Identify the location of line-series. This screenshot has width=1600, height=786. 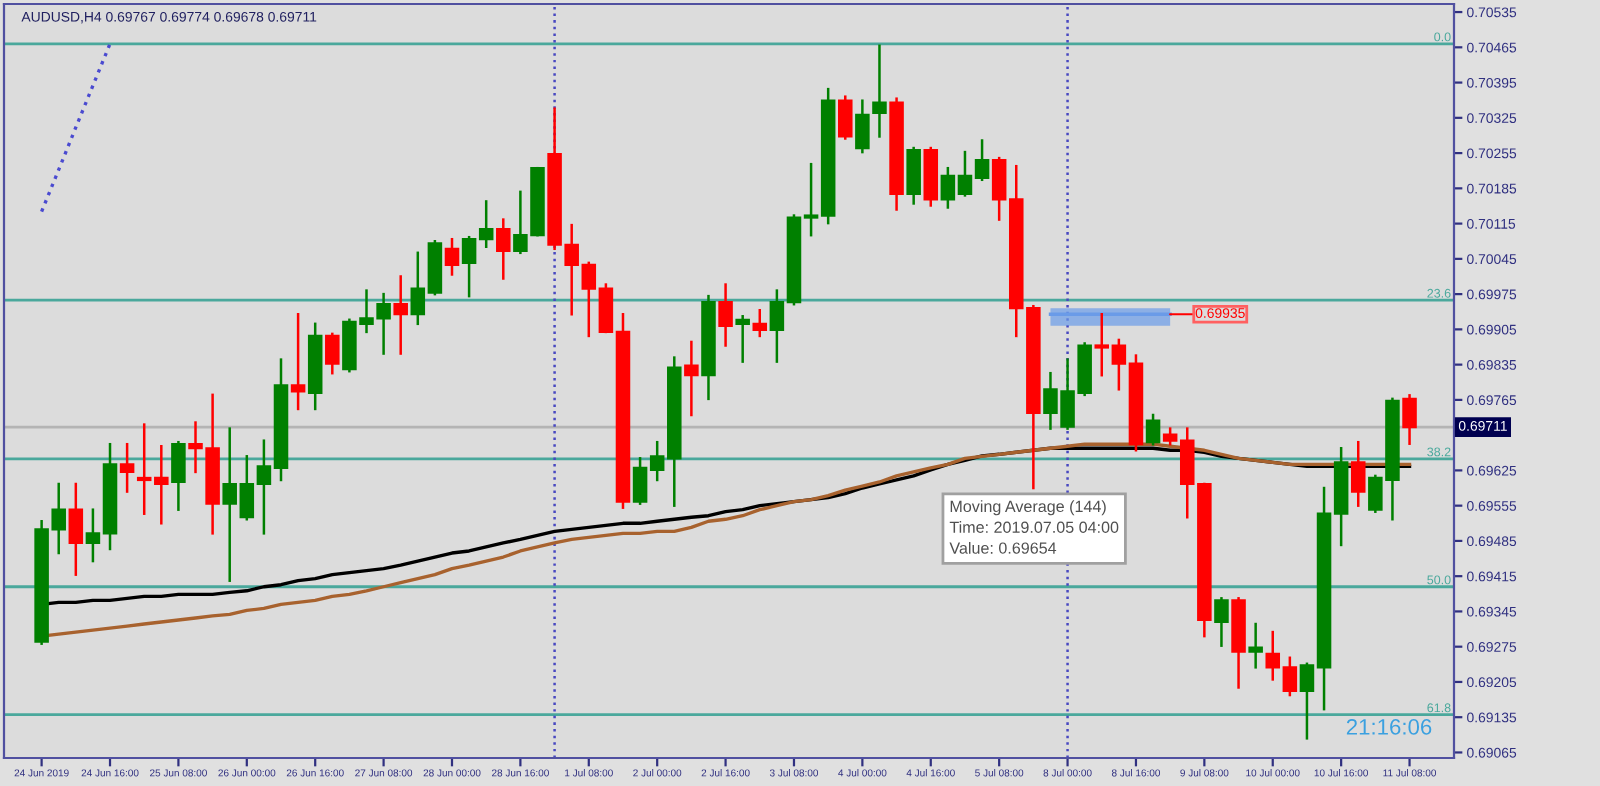
(75, 128).